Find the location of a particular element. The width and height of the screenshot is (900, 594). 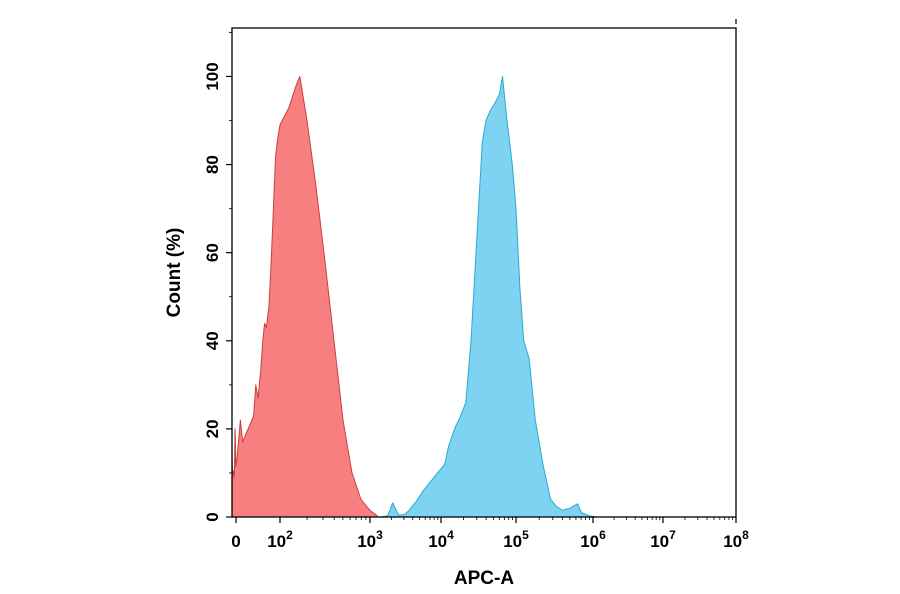

y-axis-label: Count (%) is located at coordinates (174, 273).